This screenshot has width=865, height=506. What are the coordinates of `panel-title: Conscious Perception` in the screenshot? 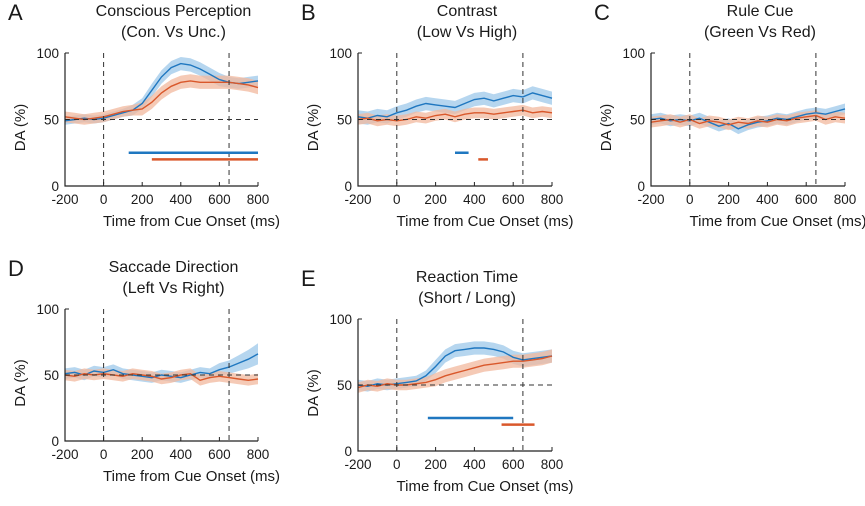 It's located at (174, 11).